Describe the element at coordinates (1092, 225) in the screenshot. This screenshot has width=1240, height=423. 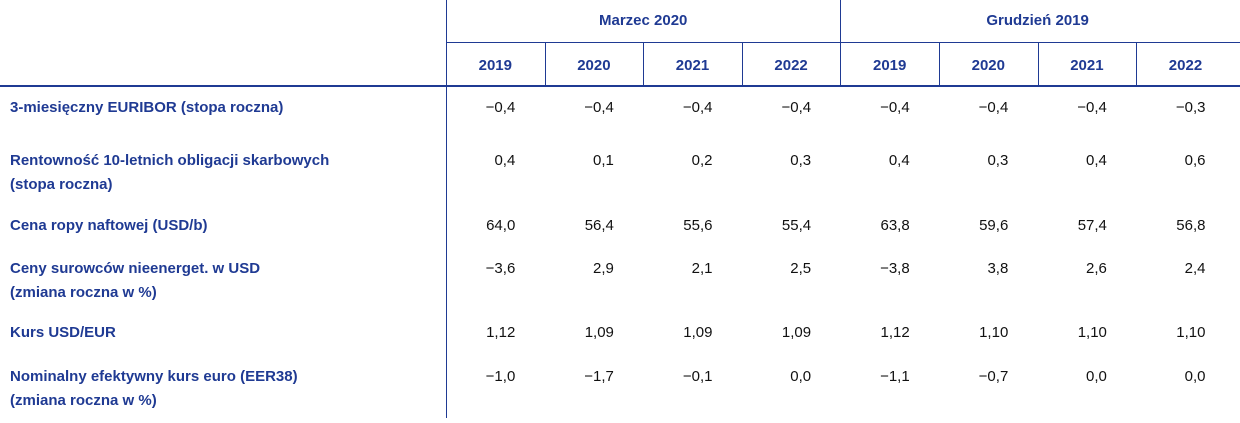
I see `cell: 57,4` at that location.